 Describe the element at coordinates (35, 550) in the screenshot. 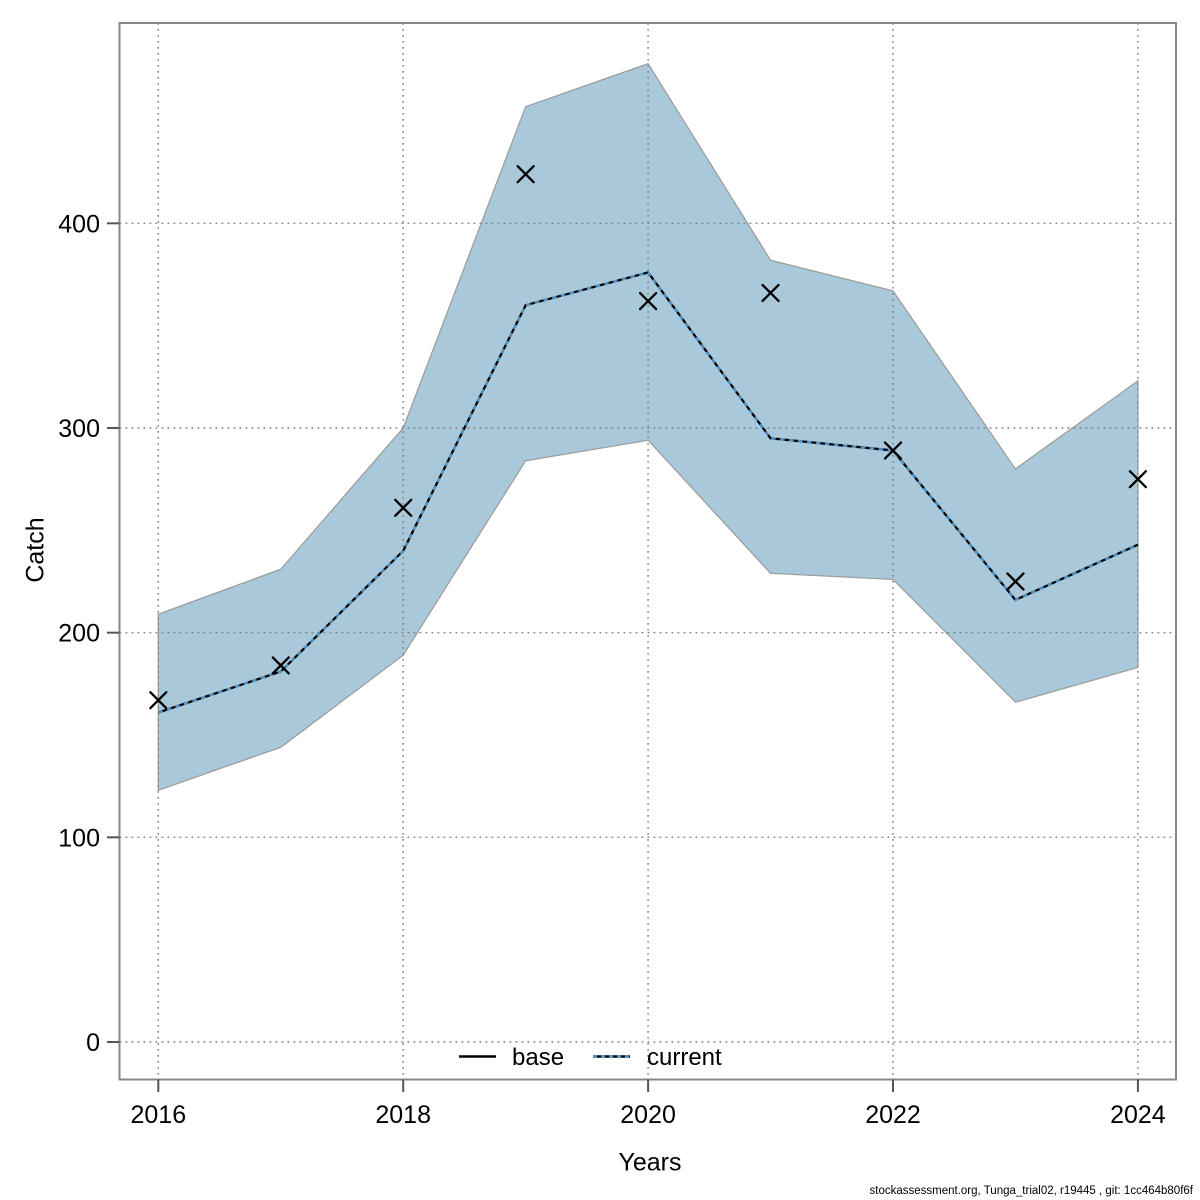

I see `y-axis-title: Catch` at that location.